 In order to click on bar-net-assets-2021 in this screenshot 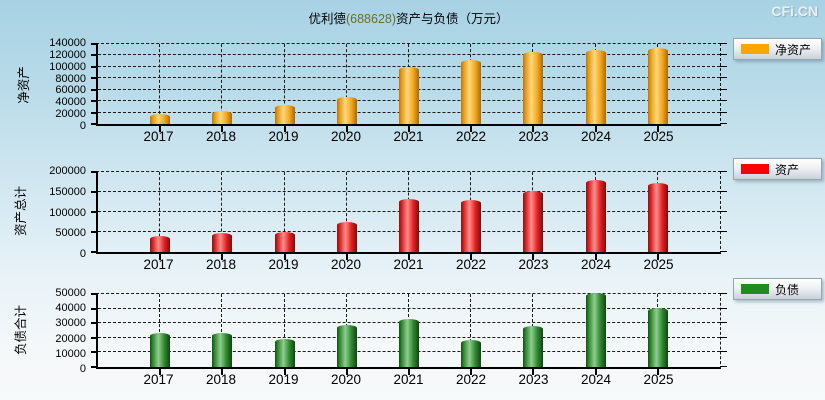, I will do `click(409, 95)`.